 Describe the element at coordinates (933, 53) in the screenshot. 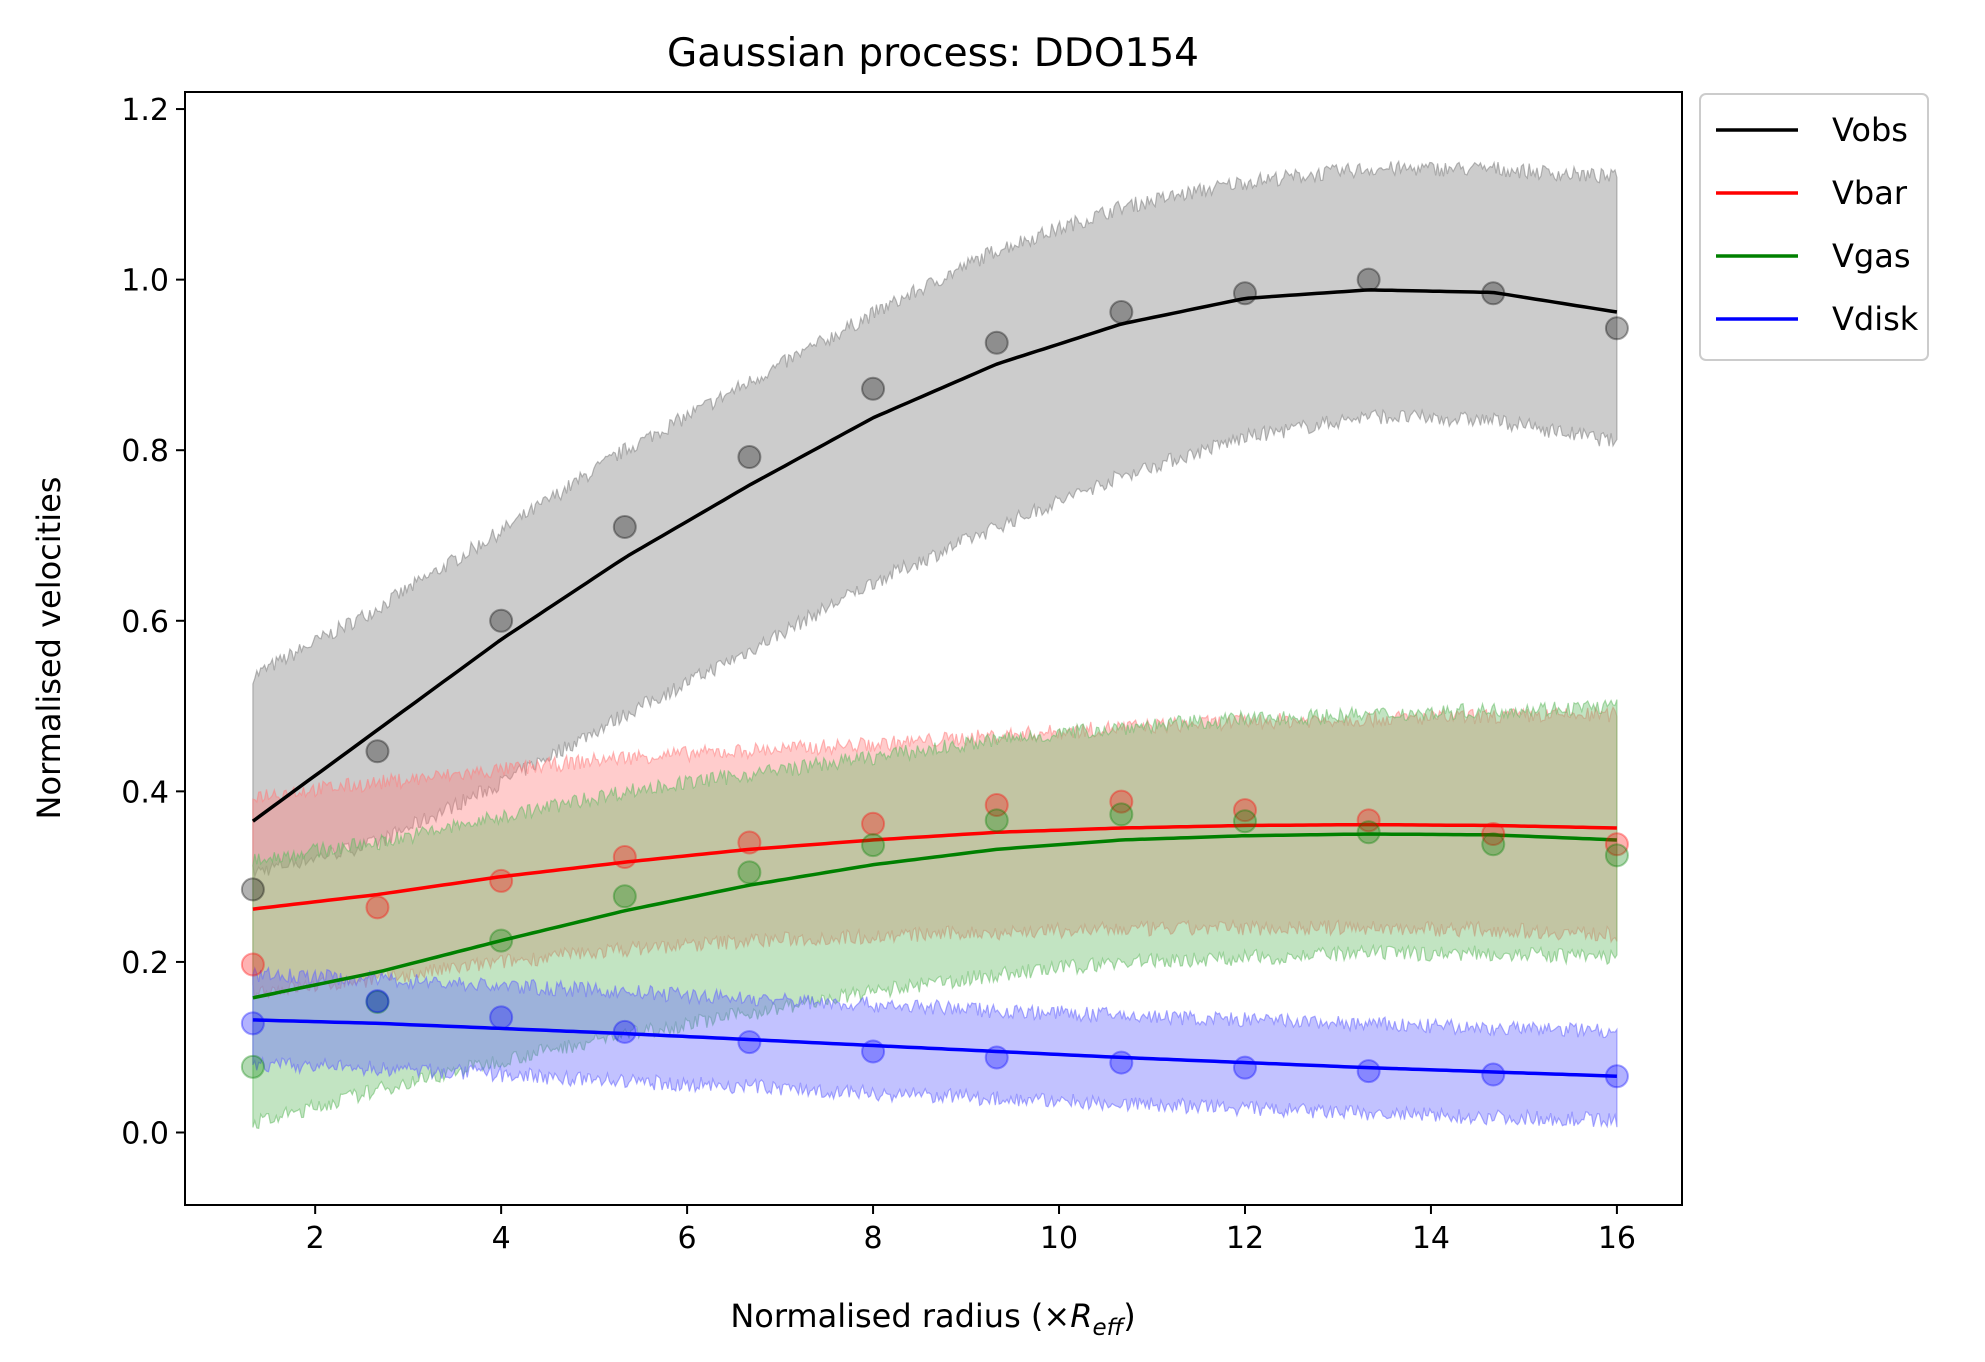

I see `chart-title: Gaussian process: DDO154` at that location.